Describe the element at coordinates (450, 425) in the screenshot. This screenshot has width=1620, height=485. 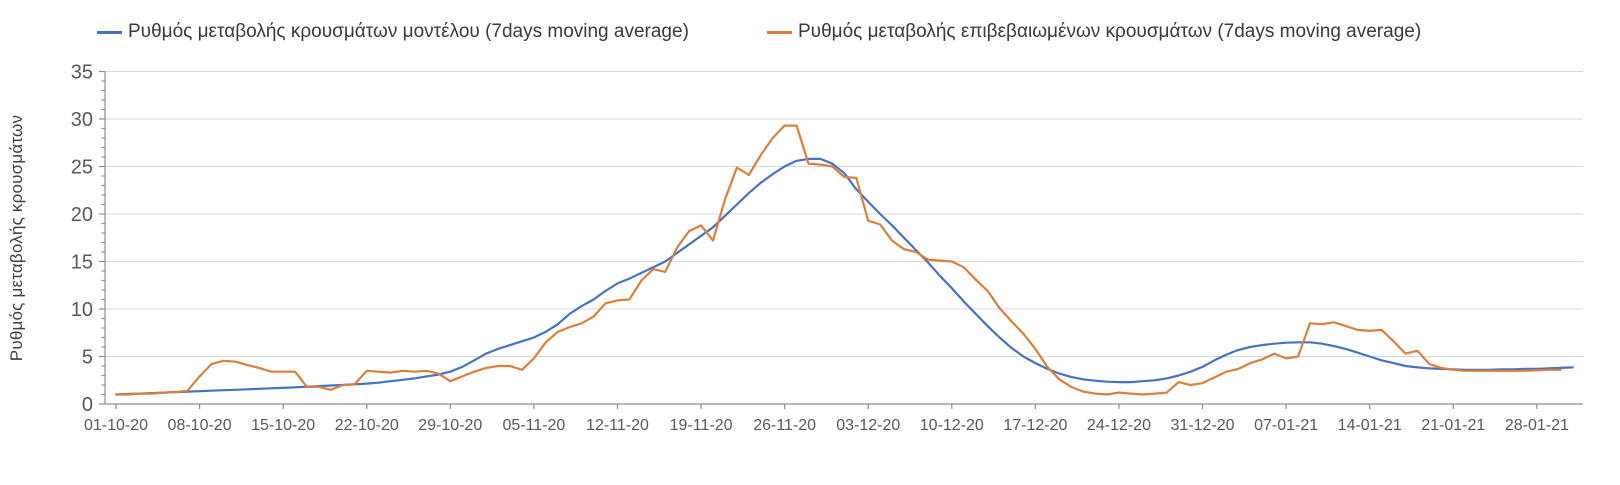
I see `x-tick-label-29-10-20: 29-10-20` at that location.